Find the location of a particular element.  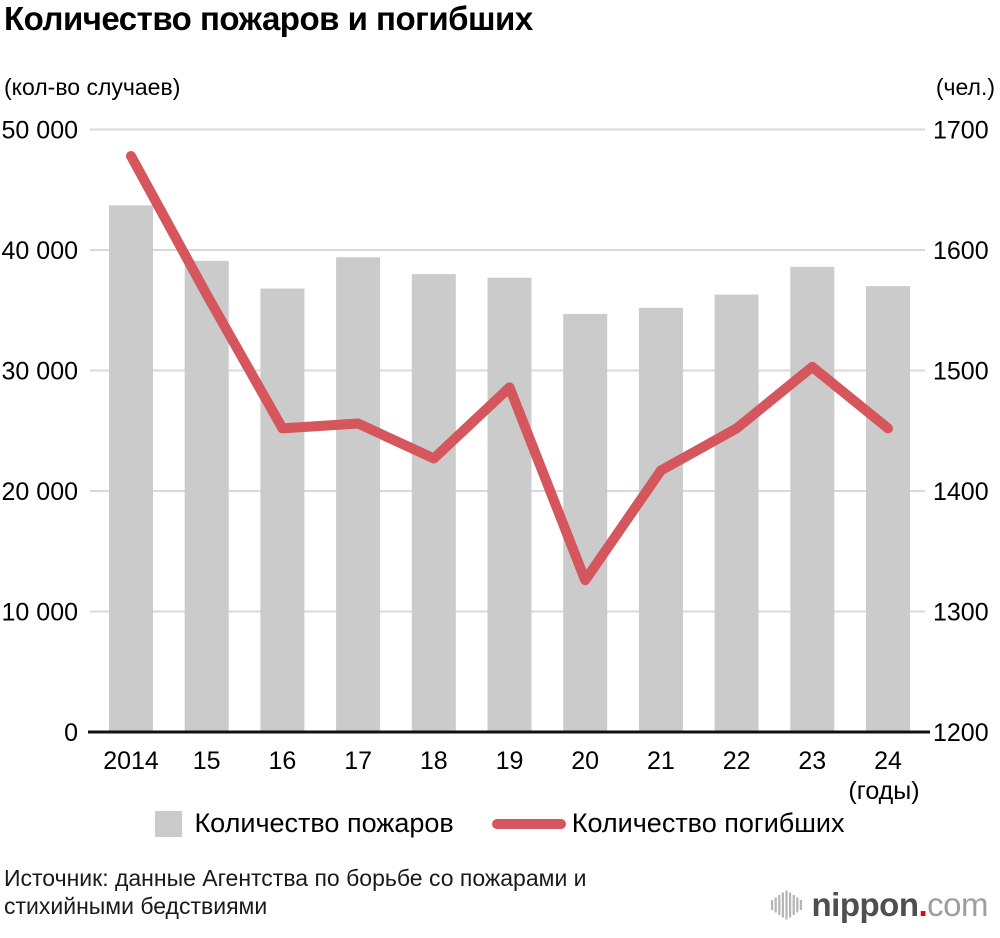

x-tick-year: 18 is located at coordinates (434, 761).